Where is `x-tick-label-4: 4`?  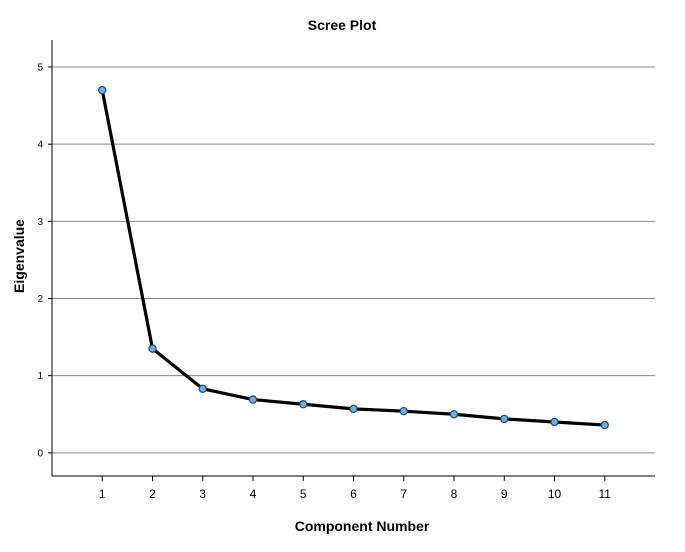
x-tick-label-4: 4 is located at coordinates (253, 494).